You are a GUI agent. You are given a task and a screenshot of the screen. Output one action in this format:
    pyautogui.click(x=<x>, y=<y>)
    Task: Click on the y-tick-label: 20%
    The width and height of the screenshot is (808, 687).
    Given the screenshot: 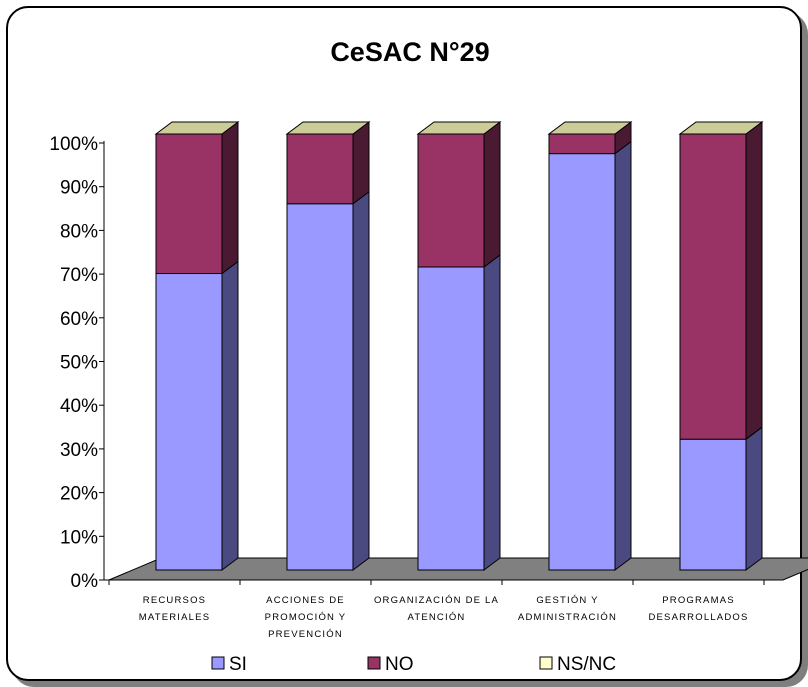 What is the action you would take?
    pyautogui.click(x=79, y=494)
    